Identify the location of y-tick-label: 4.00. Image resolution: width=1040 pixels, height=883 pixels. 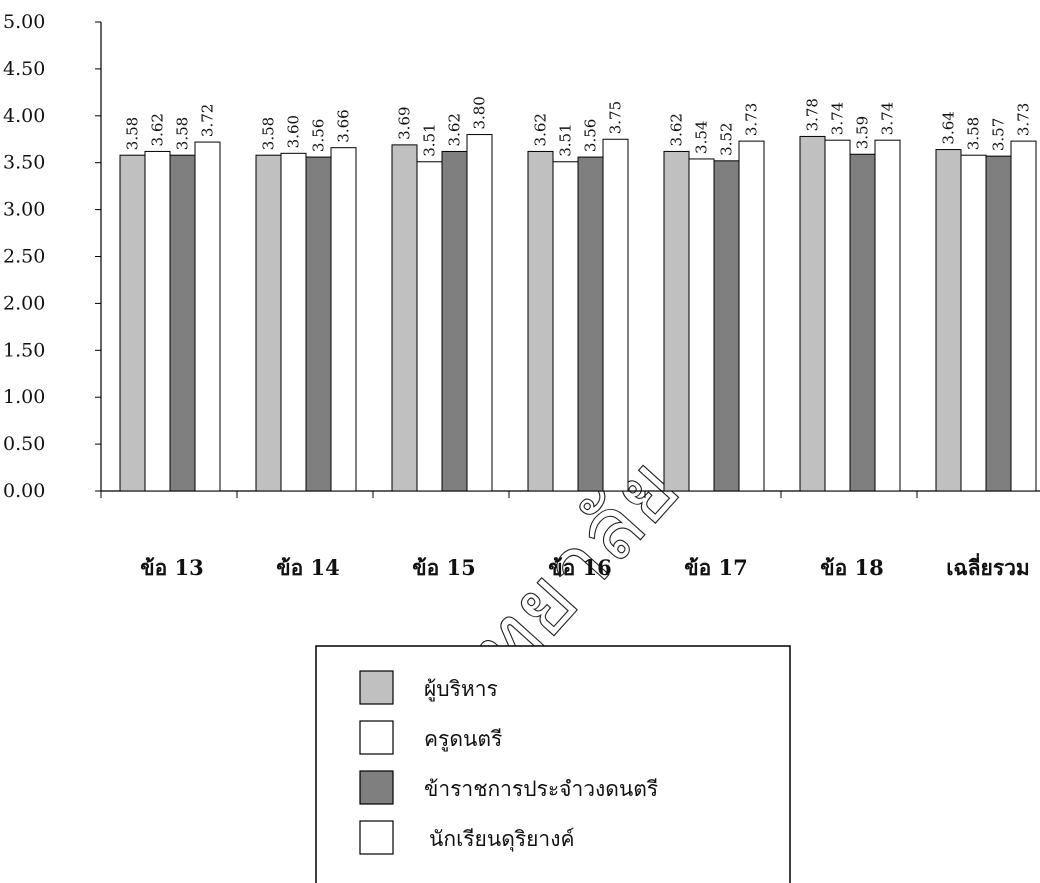
(24, 116).